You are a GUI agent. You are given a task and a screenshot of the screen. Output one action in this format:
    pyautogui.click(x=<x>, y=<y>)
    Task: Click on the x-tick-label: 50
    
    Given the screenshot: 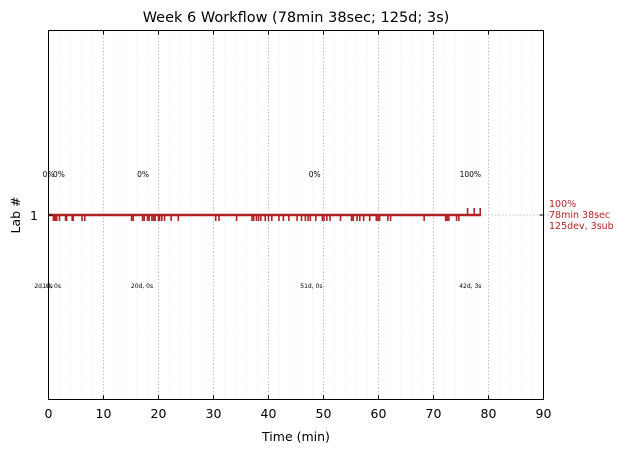 What is the action you would take?
    pyautogui.click(x=324, y=413)
    